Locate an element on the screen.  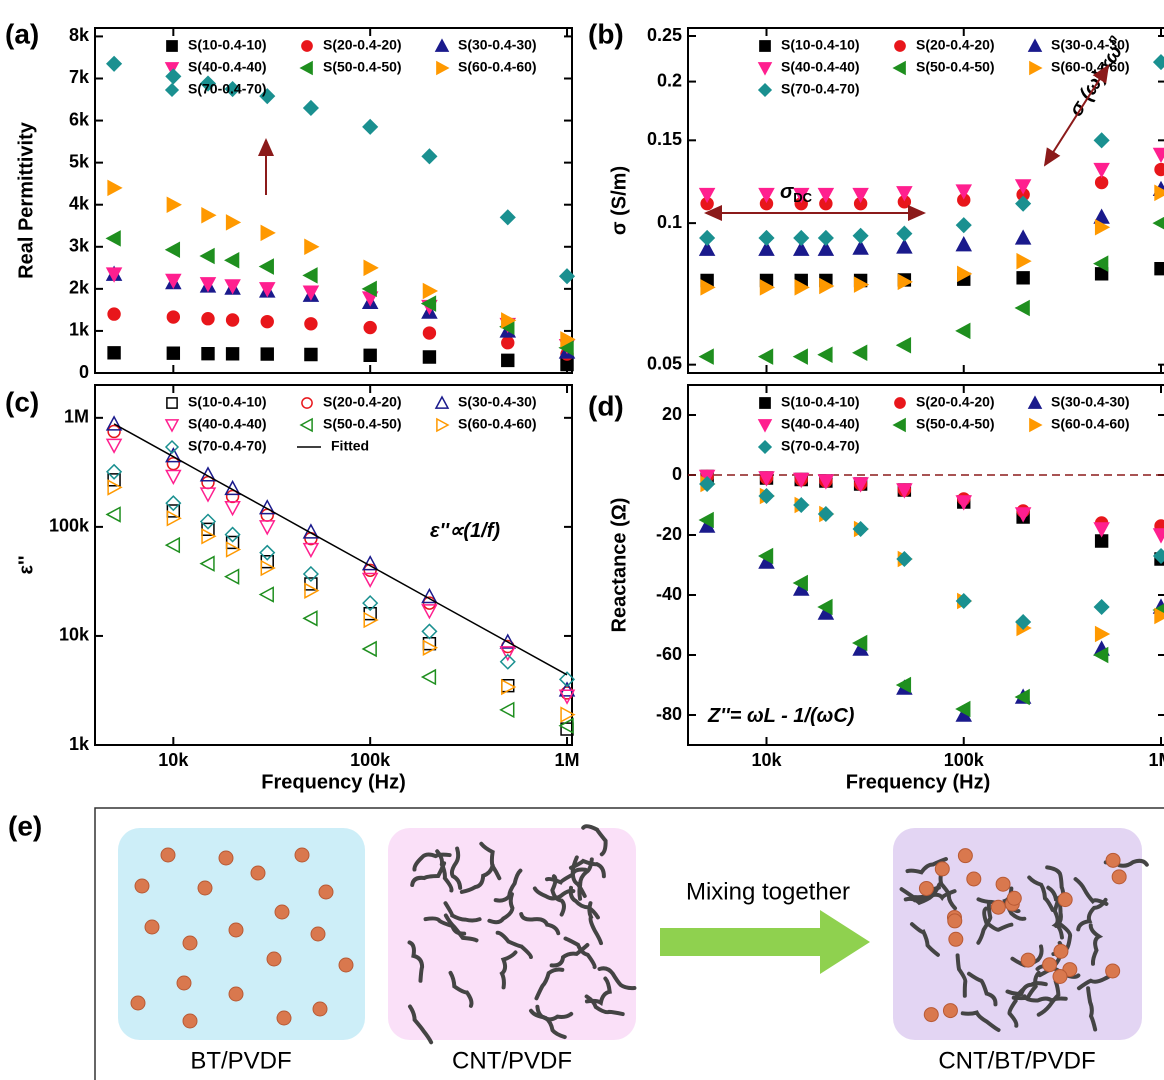
panel-label: (e) is located at coordinates (25, 825).